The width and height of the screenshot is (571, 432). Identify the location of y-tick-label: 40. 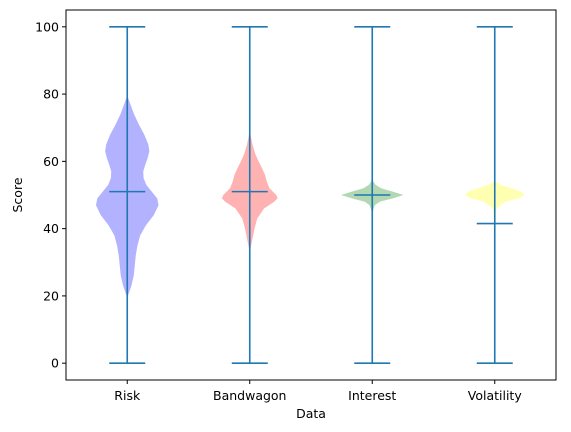
(51, 228).